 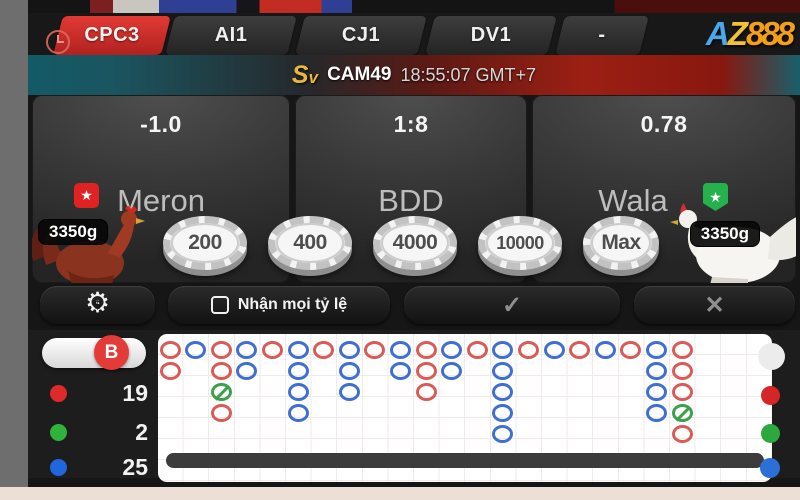 I want to click on logo-letter-a: A, so click(x=717, y=33).